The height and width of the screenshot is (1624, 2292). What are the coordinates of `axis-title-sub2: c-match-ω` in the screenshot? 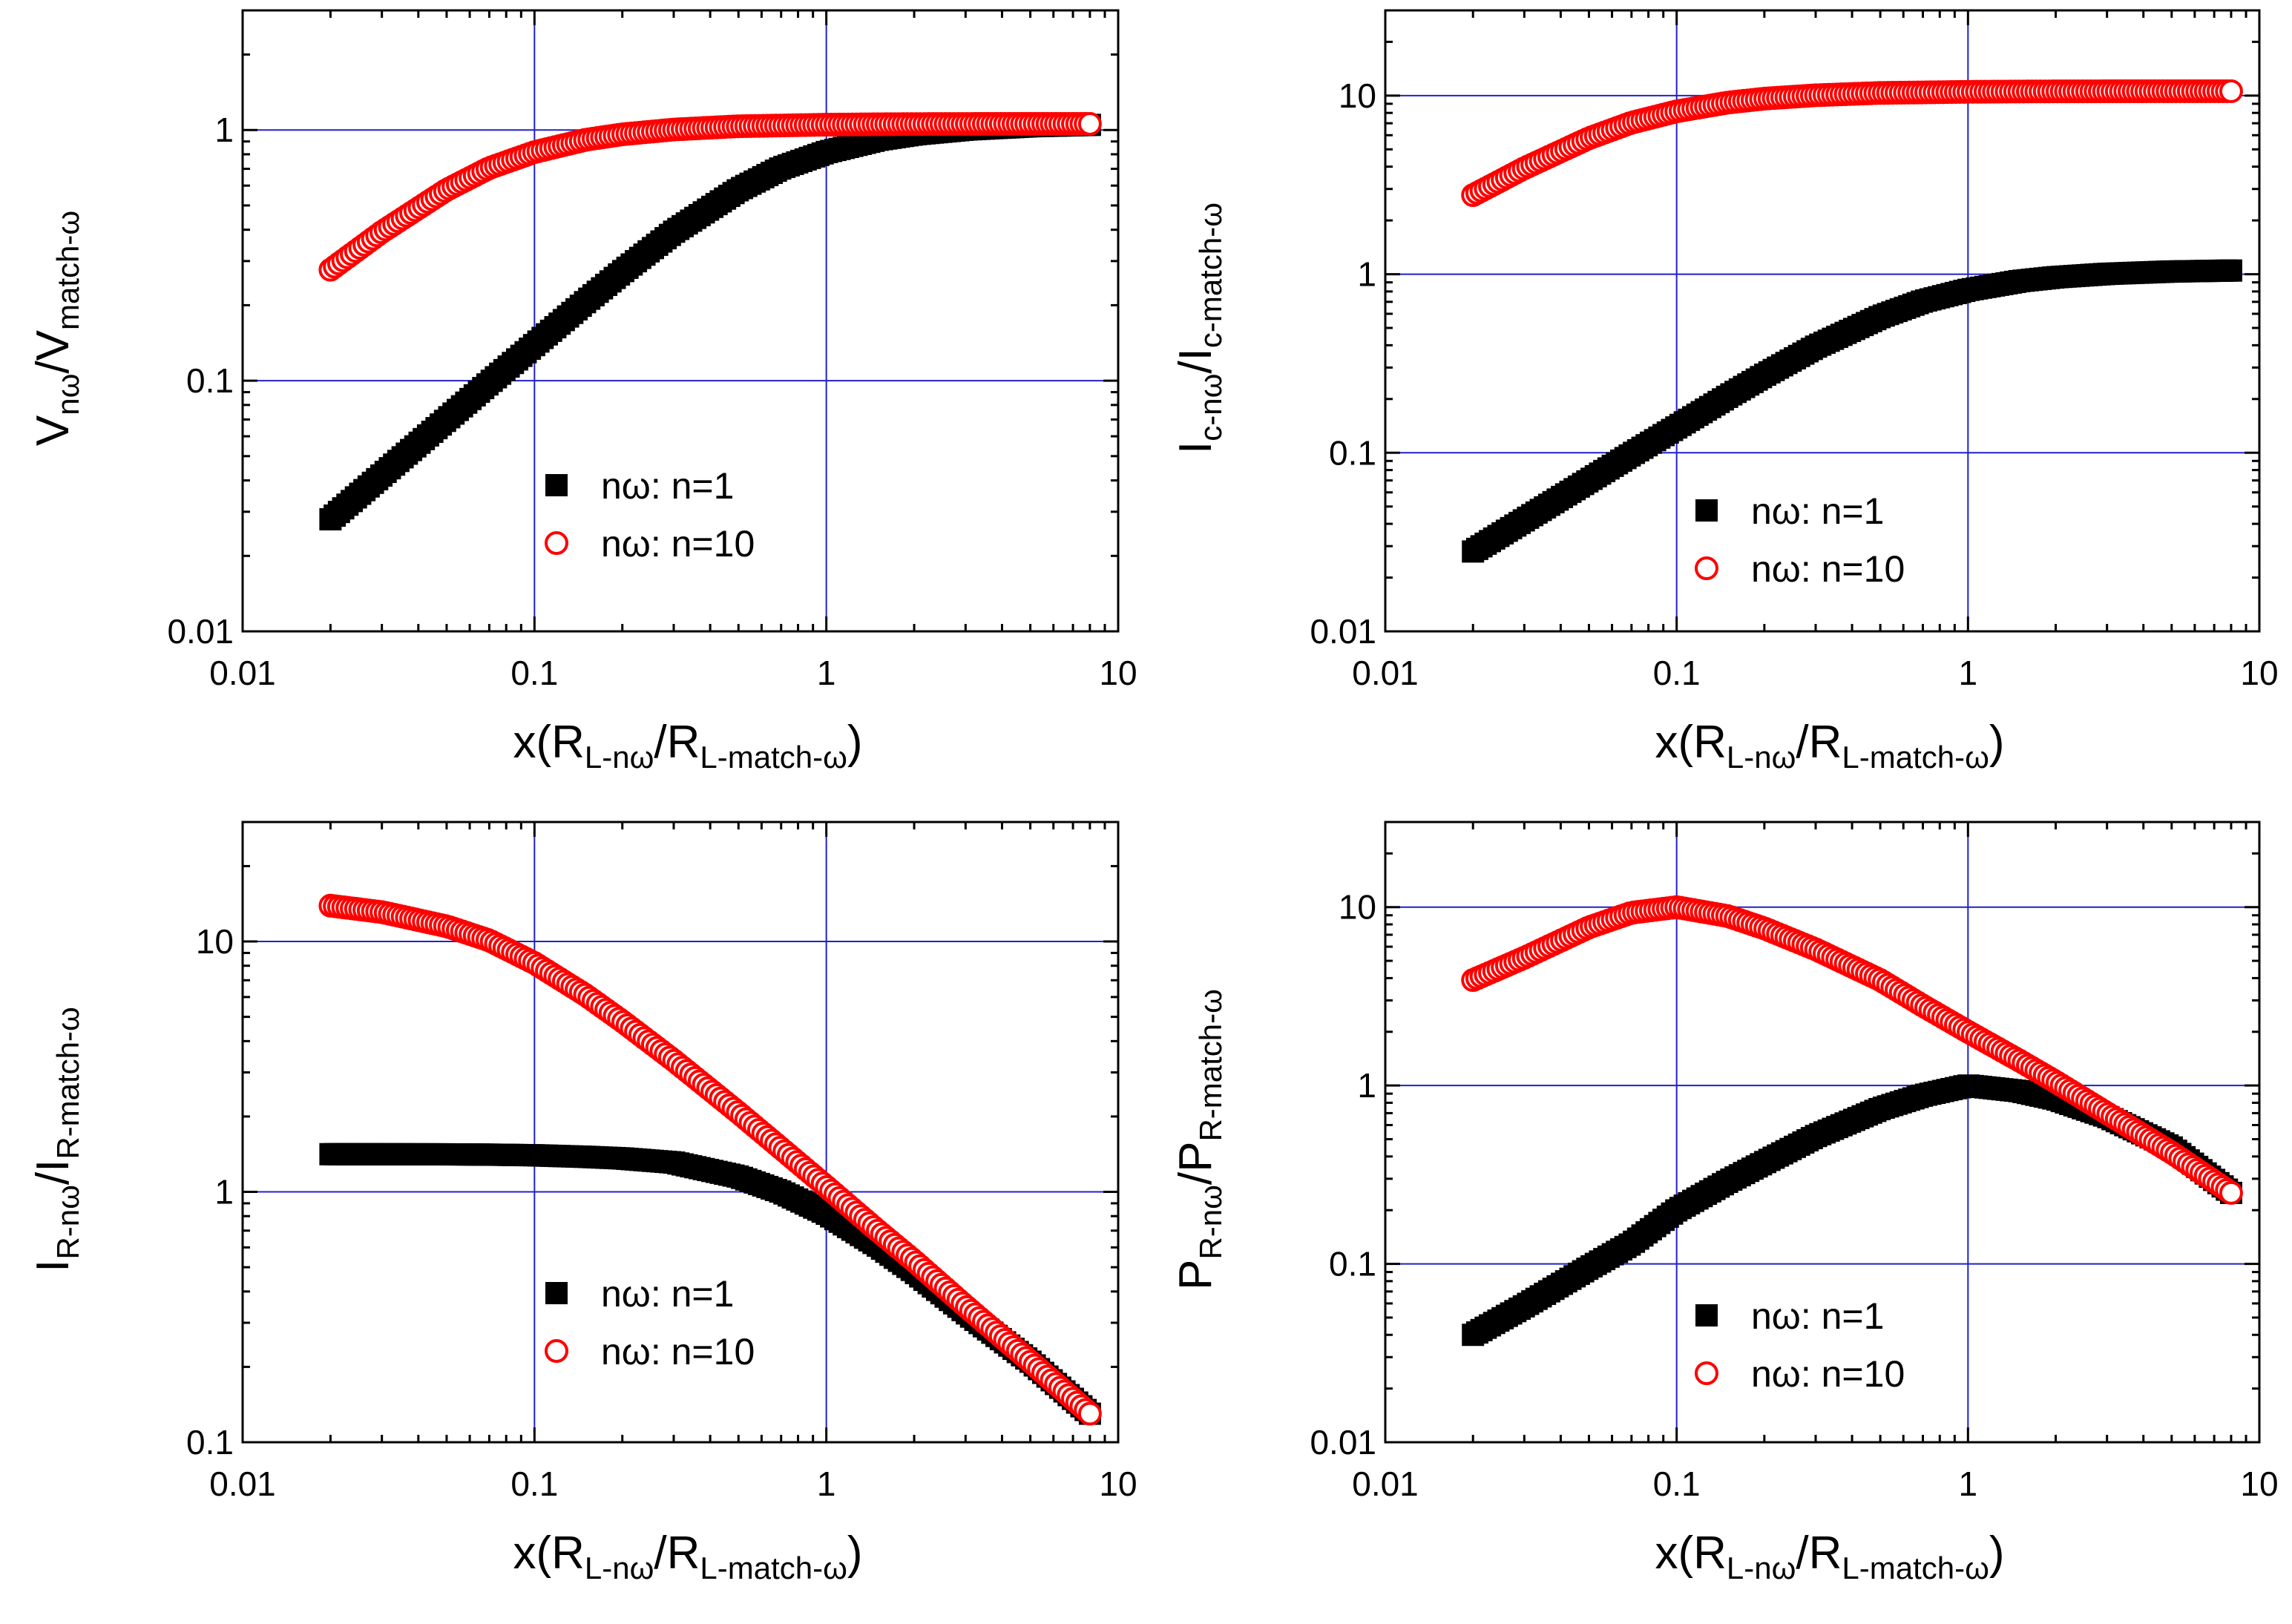 It's located at (1210, 276).